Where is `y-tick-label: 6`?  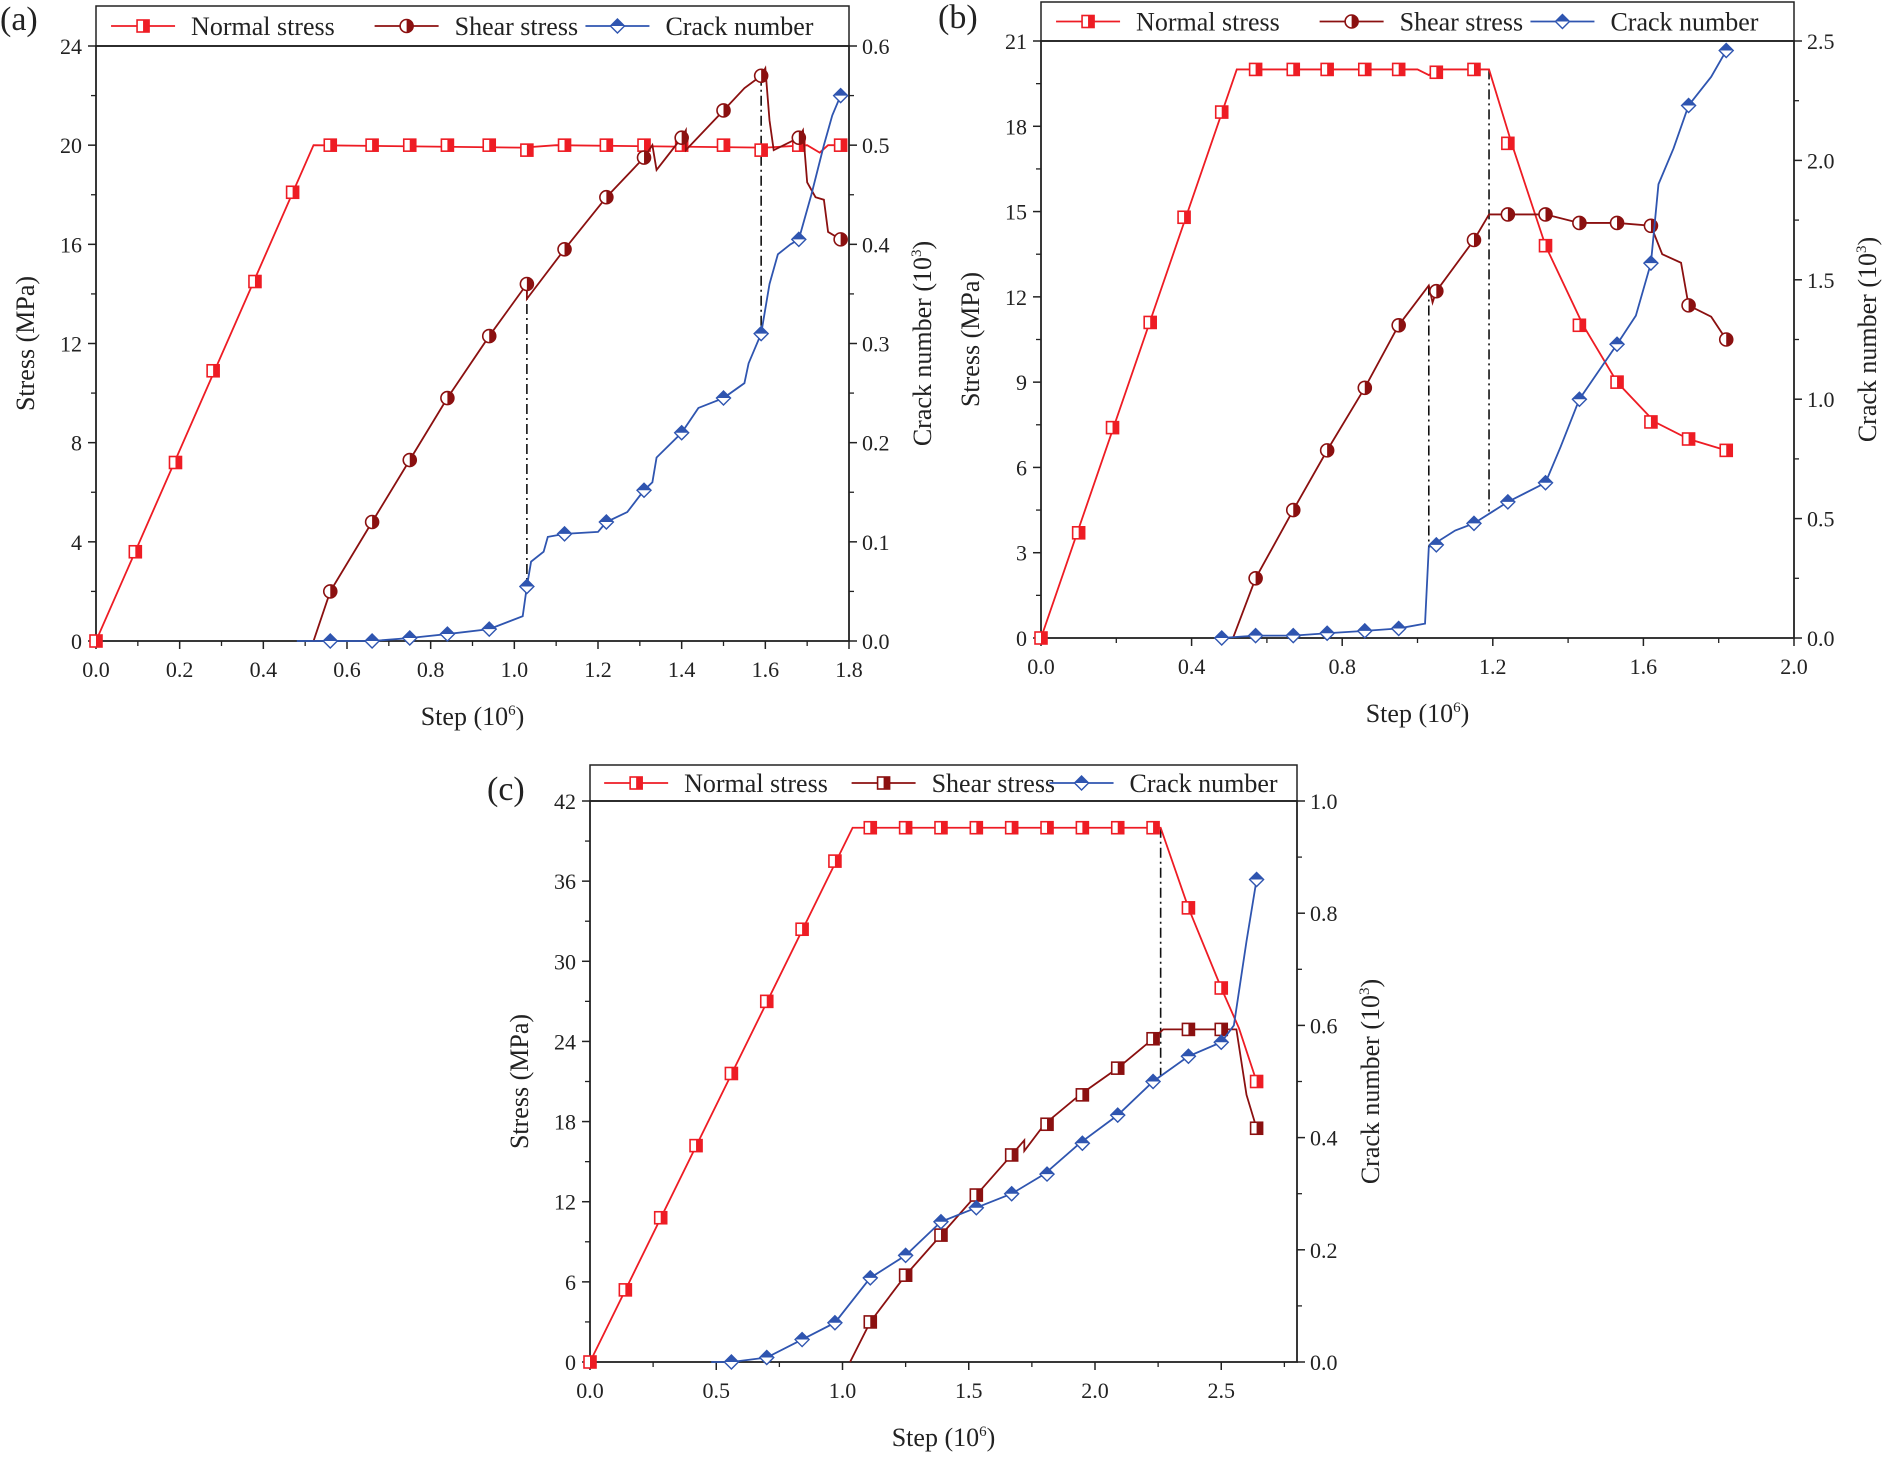 y-tick-label: 6 is located at coordinates (570, 1282).